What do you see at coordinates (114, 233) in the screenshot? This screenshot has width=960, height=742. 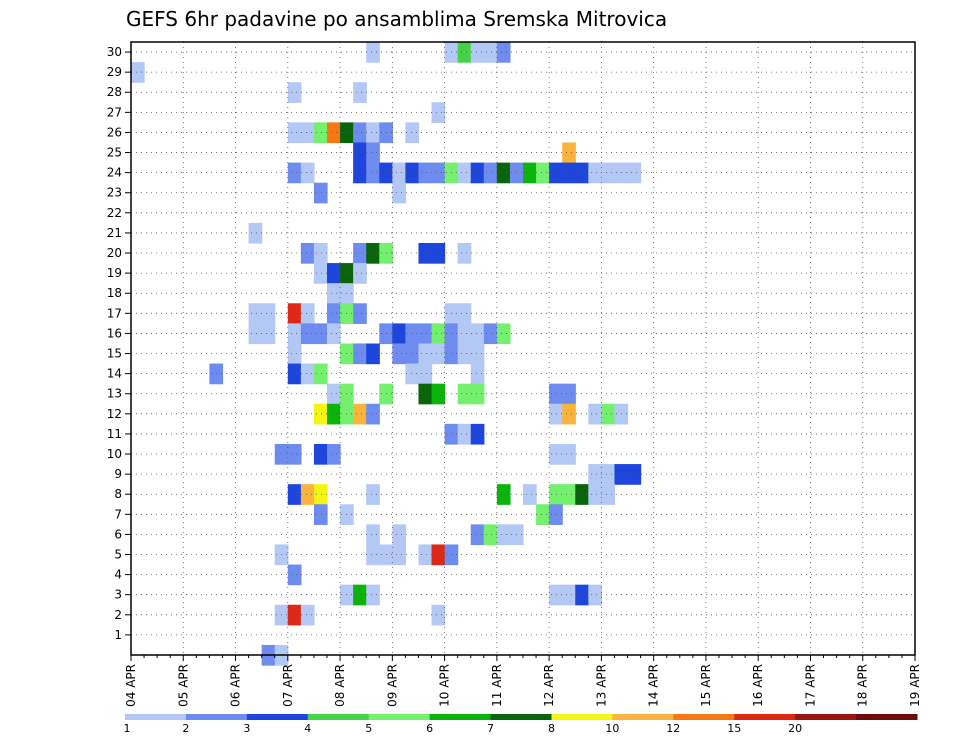 I see `y-tick-label: 21` at bounding box center [114, 233].